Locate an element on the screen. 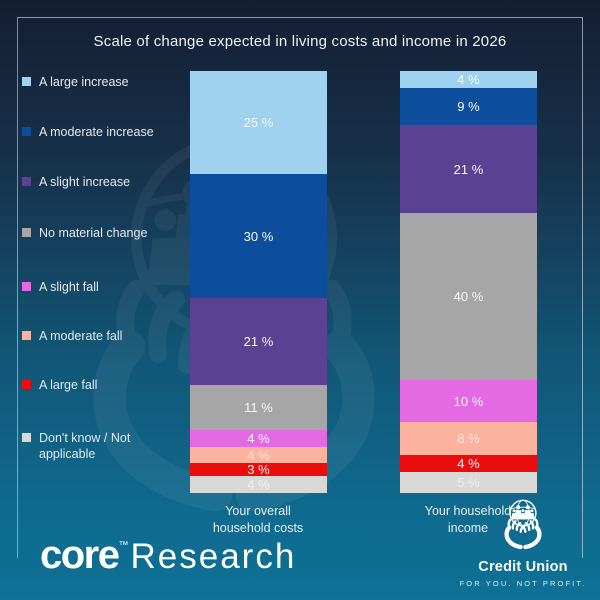  bar-segment-a-large-fall: 4 % is located at coordinates (468, 464).